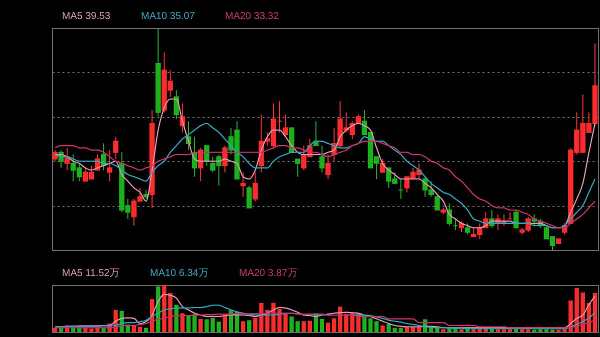 The image size is (600, 337). I want to click on text: MA5 39.53, so click(86, 16).